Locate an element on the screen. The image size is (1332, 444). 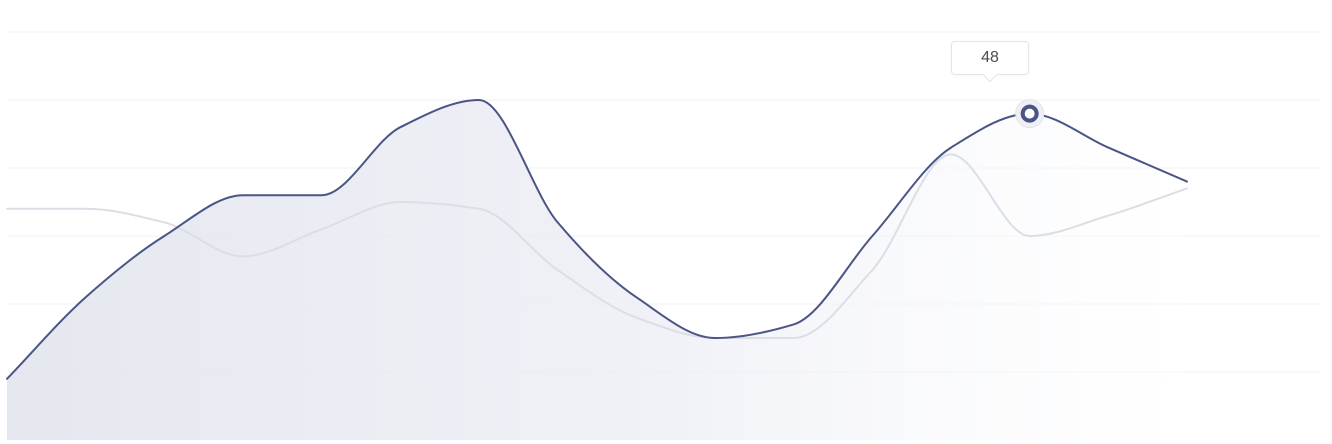
value-tooltip: 48 is located at coordinates (990, 62).